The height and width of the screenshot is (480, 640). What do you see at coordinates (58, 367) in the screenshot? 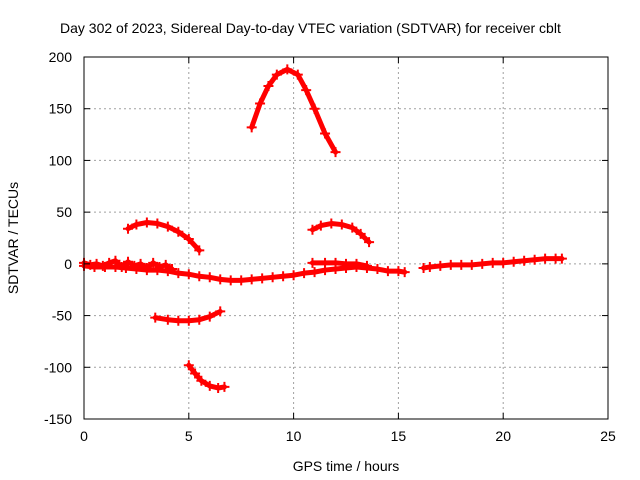
I see `y-tick-label: -100` at bounding box center [58, 367].